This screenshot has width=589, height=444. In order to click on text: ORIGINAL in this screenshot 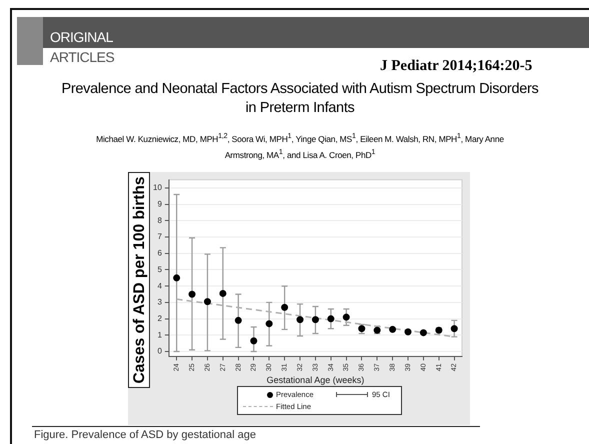, I will do `click(81, 37)`.